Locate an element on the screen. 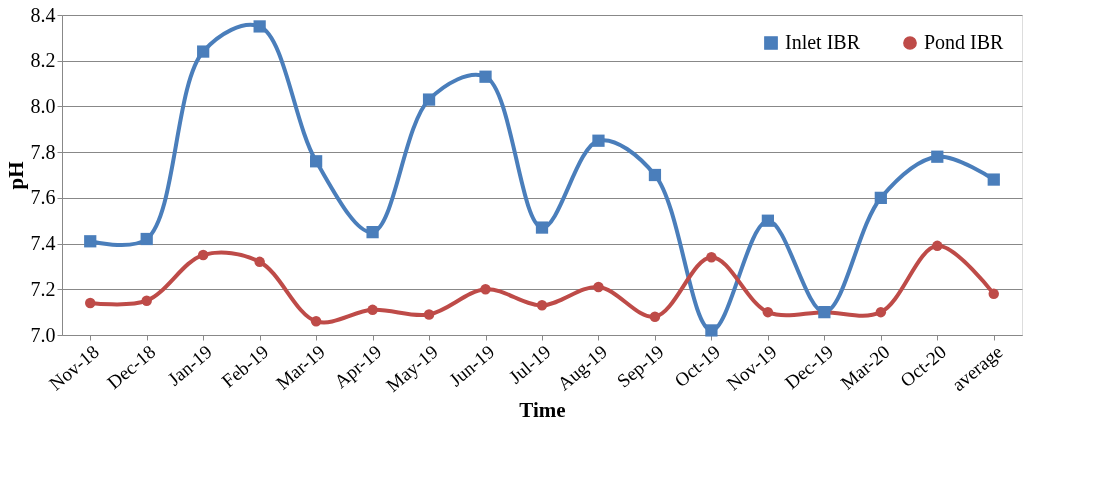  legend-label: Inlet IBR is located at coordinates (823, 42).